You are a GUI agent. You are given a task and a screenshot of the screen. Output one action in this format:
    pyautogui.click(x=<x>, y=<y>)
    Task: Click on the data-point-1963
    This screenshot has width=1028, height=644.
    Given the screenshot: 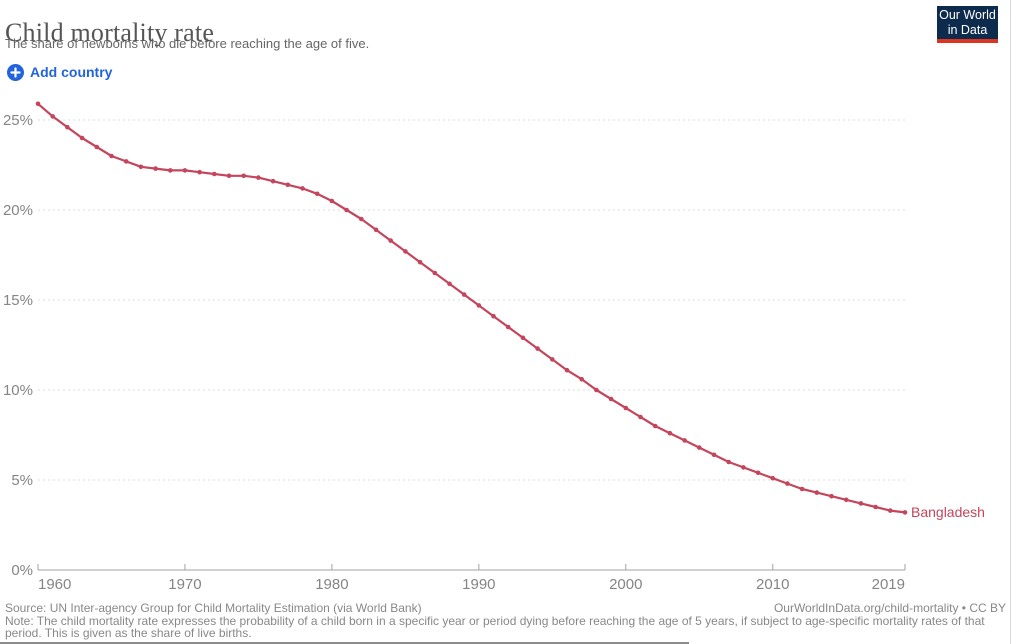 What is the action you would take?
    pyautogui.click(x=82, y=138)
    